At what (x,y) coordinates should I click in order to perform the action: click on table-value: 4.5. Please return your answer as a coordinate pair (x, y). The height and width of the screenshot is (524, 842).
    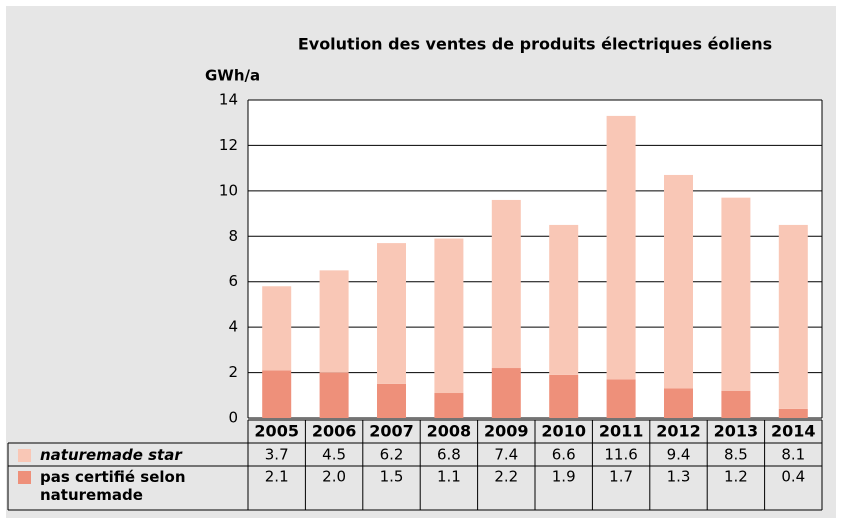
    Looking at the image, I should click on (334, 455).